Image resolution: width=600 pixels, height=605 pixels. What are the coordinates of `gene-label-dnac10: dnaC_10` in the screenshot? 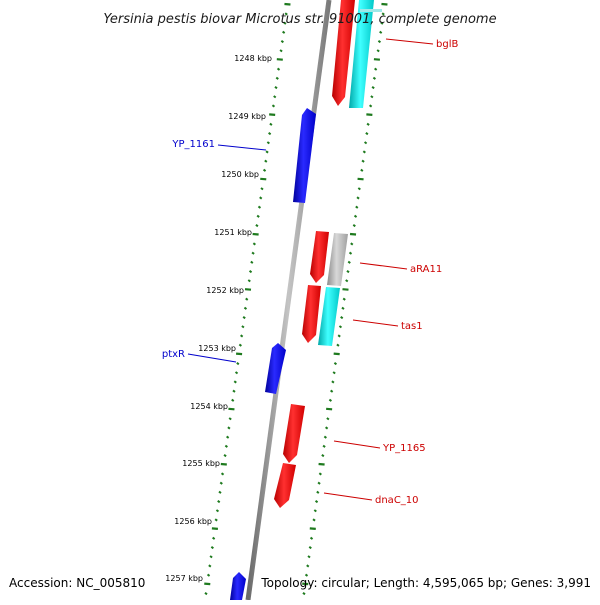 It's located at (397, 500).